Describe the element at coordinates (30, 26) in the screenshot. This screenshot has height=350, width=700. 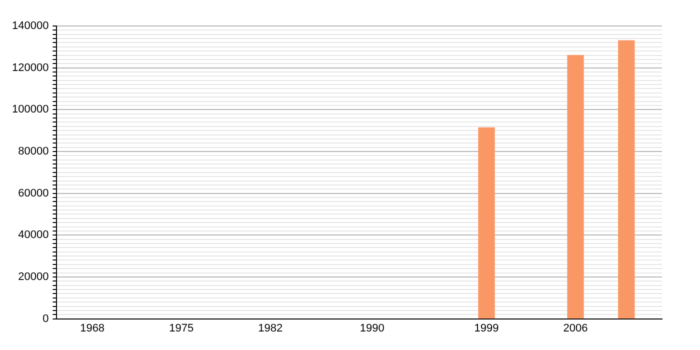
I see `y-tick-label: 140000` at that location.